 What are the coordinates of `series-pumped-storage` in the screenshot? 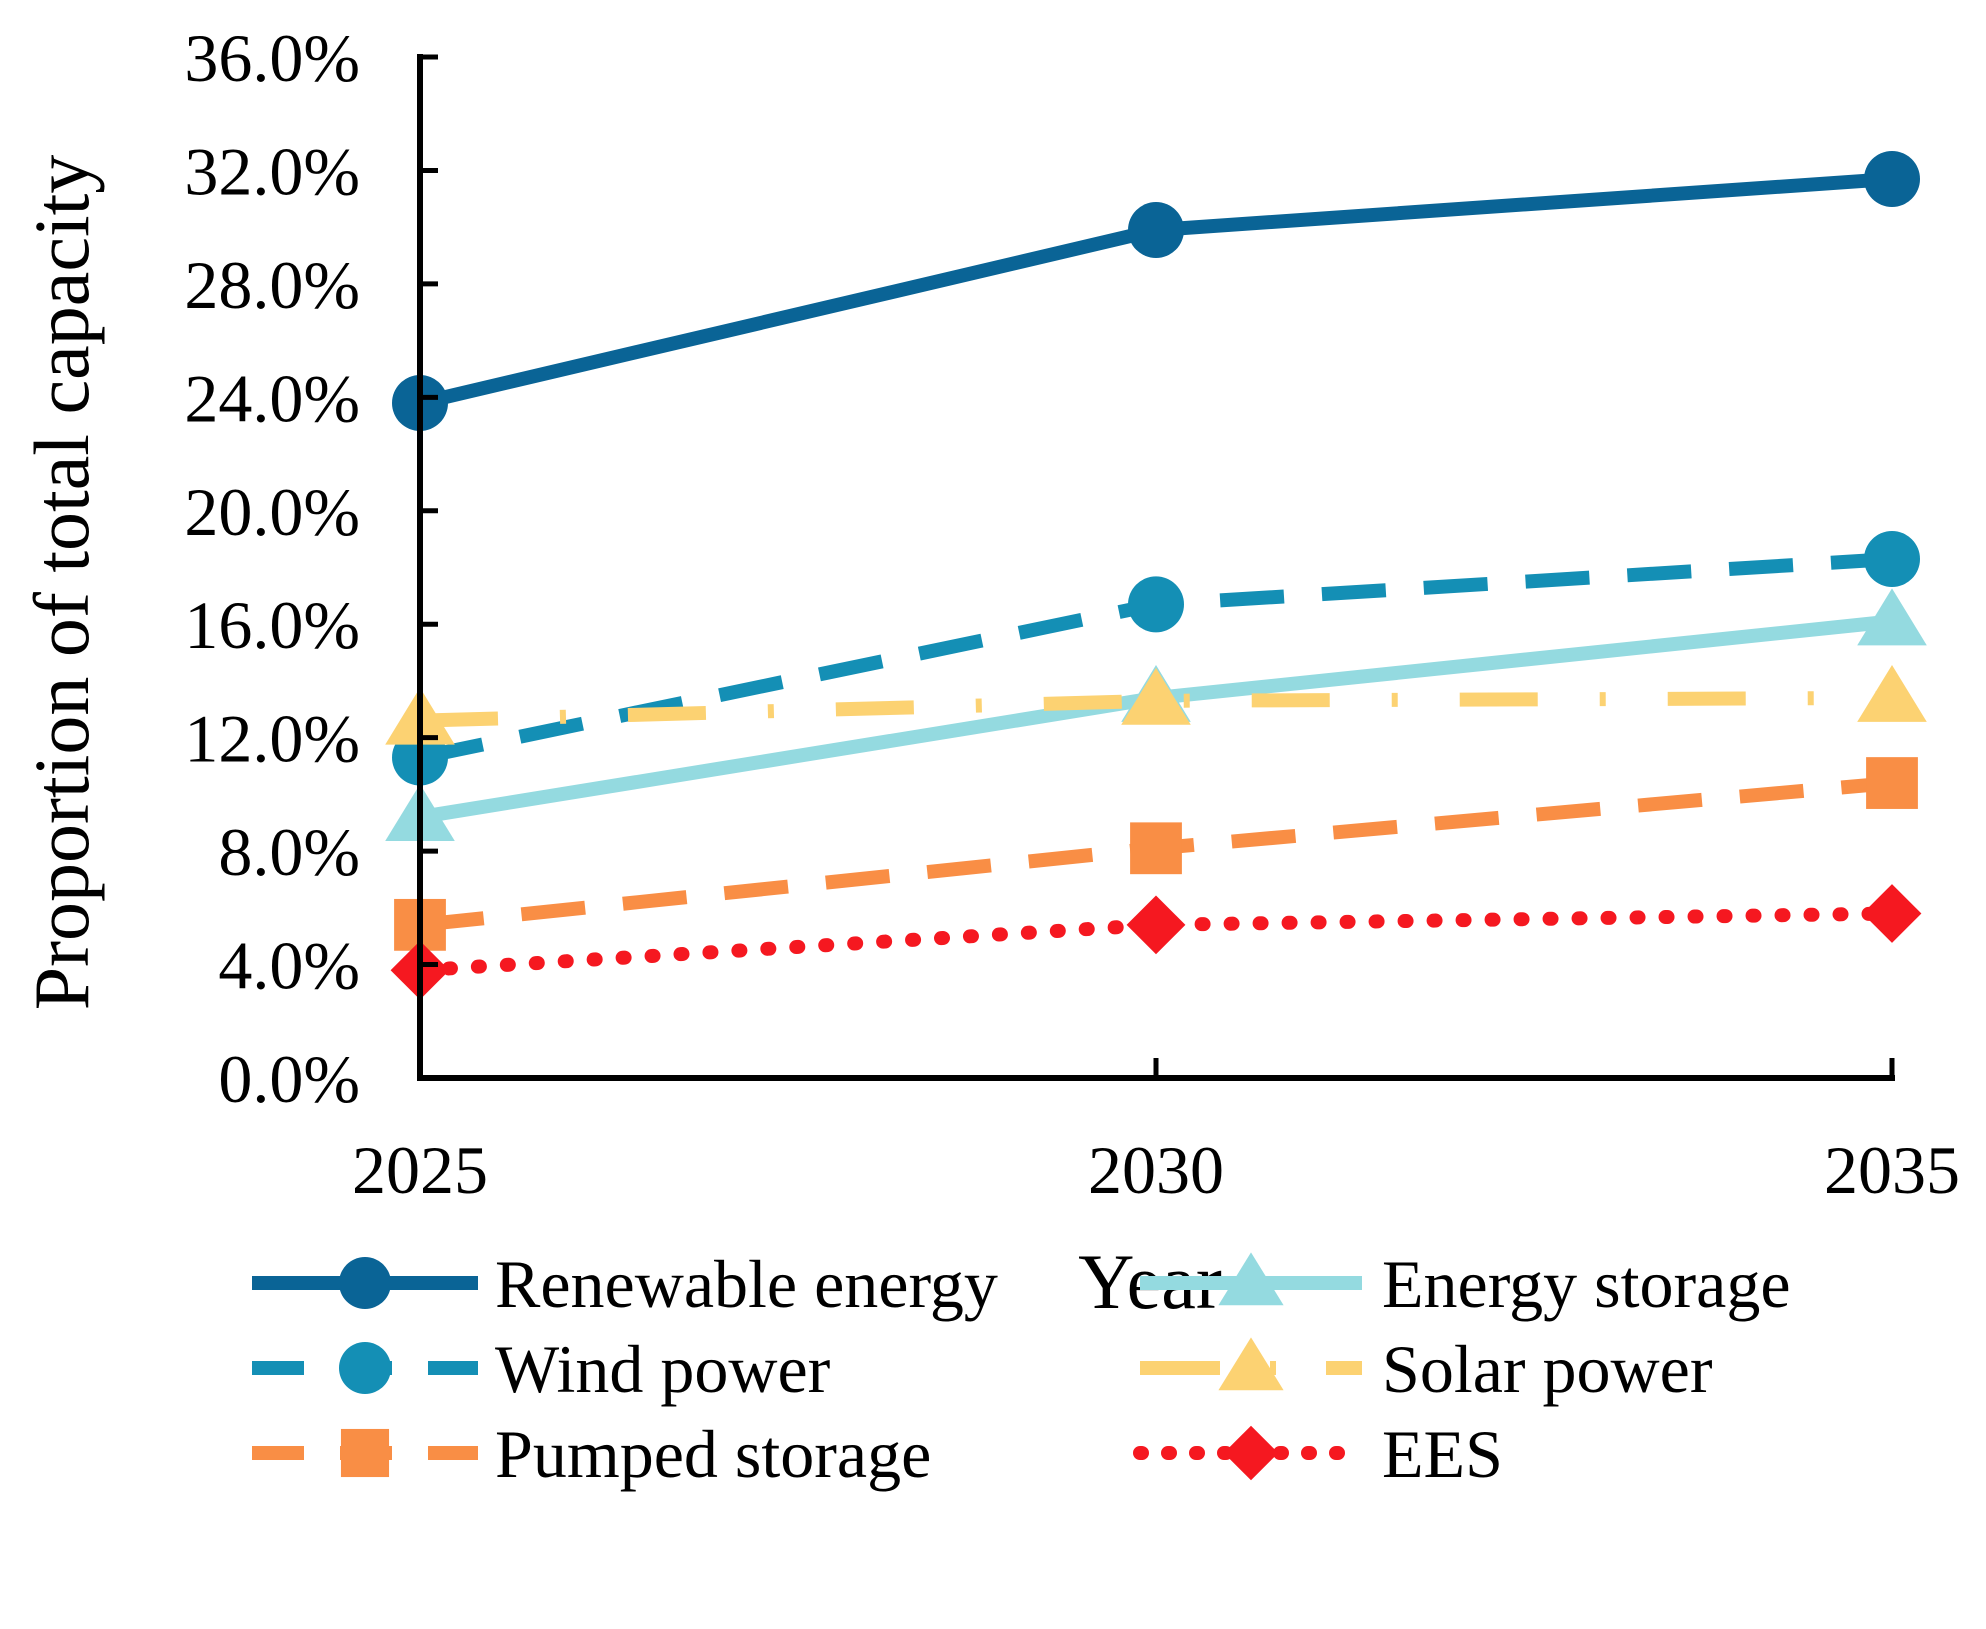 It's located at (1156, 854).